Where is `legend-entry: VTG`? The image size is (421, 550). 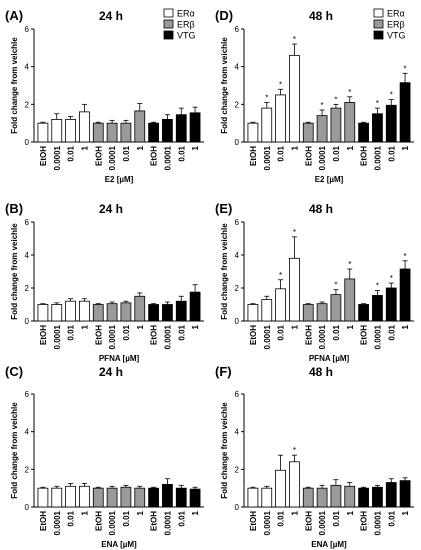
legend-entry: VTG is located at coordinates (396, 36).